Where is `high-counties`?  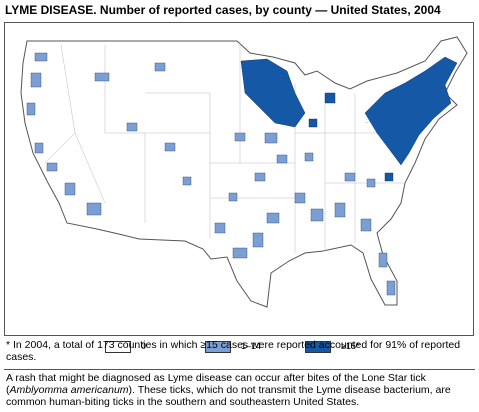 high-counties is located at coordinates (349, 119).